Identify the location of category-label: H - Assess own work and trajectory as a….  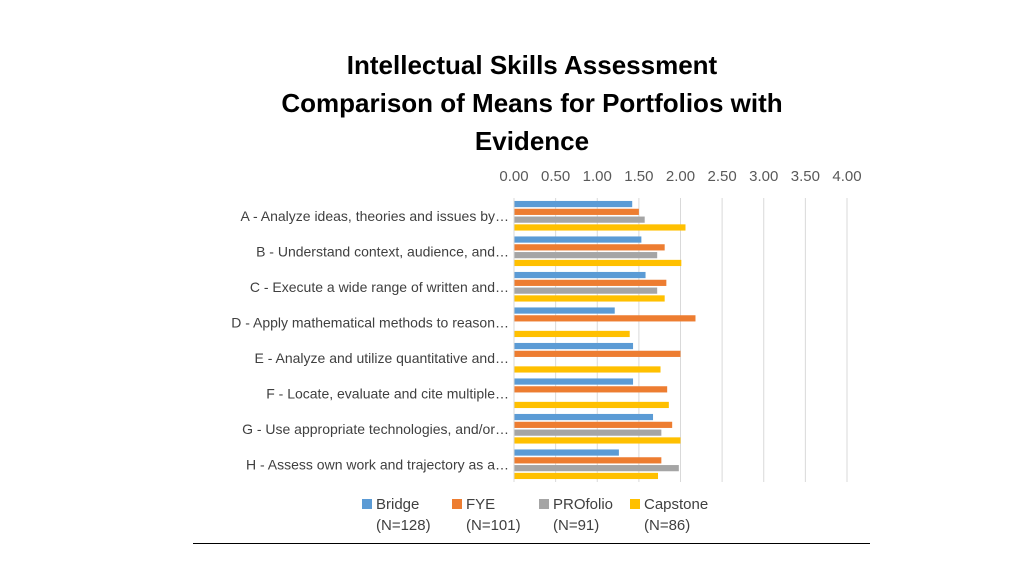
(377, 464).